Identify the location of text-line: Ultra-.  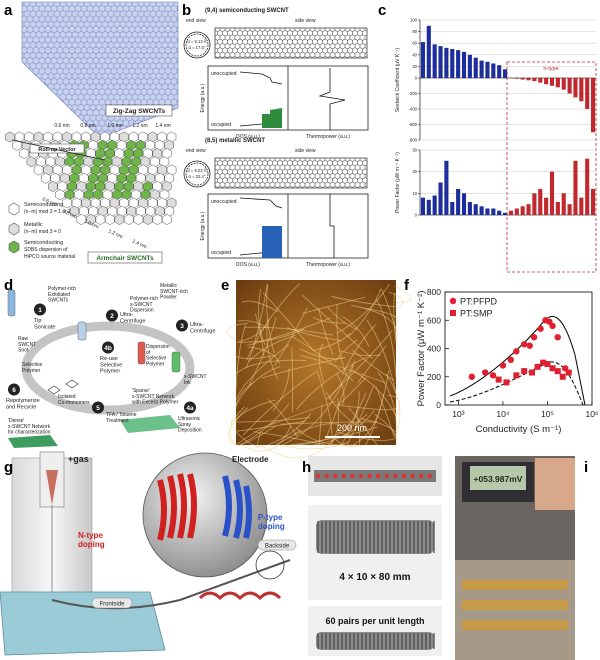
(197, 325).